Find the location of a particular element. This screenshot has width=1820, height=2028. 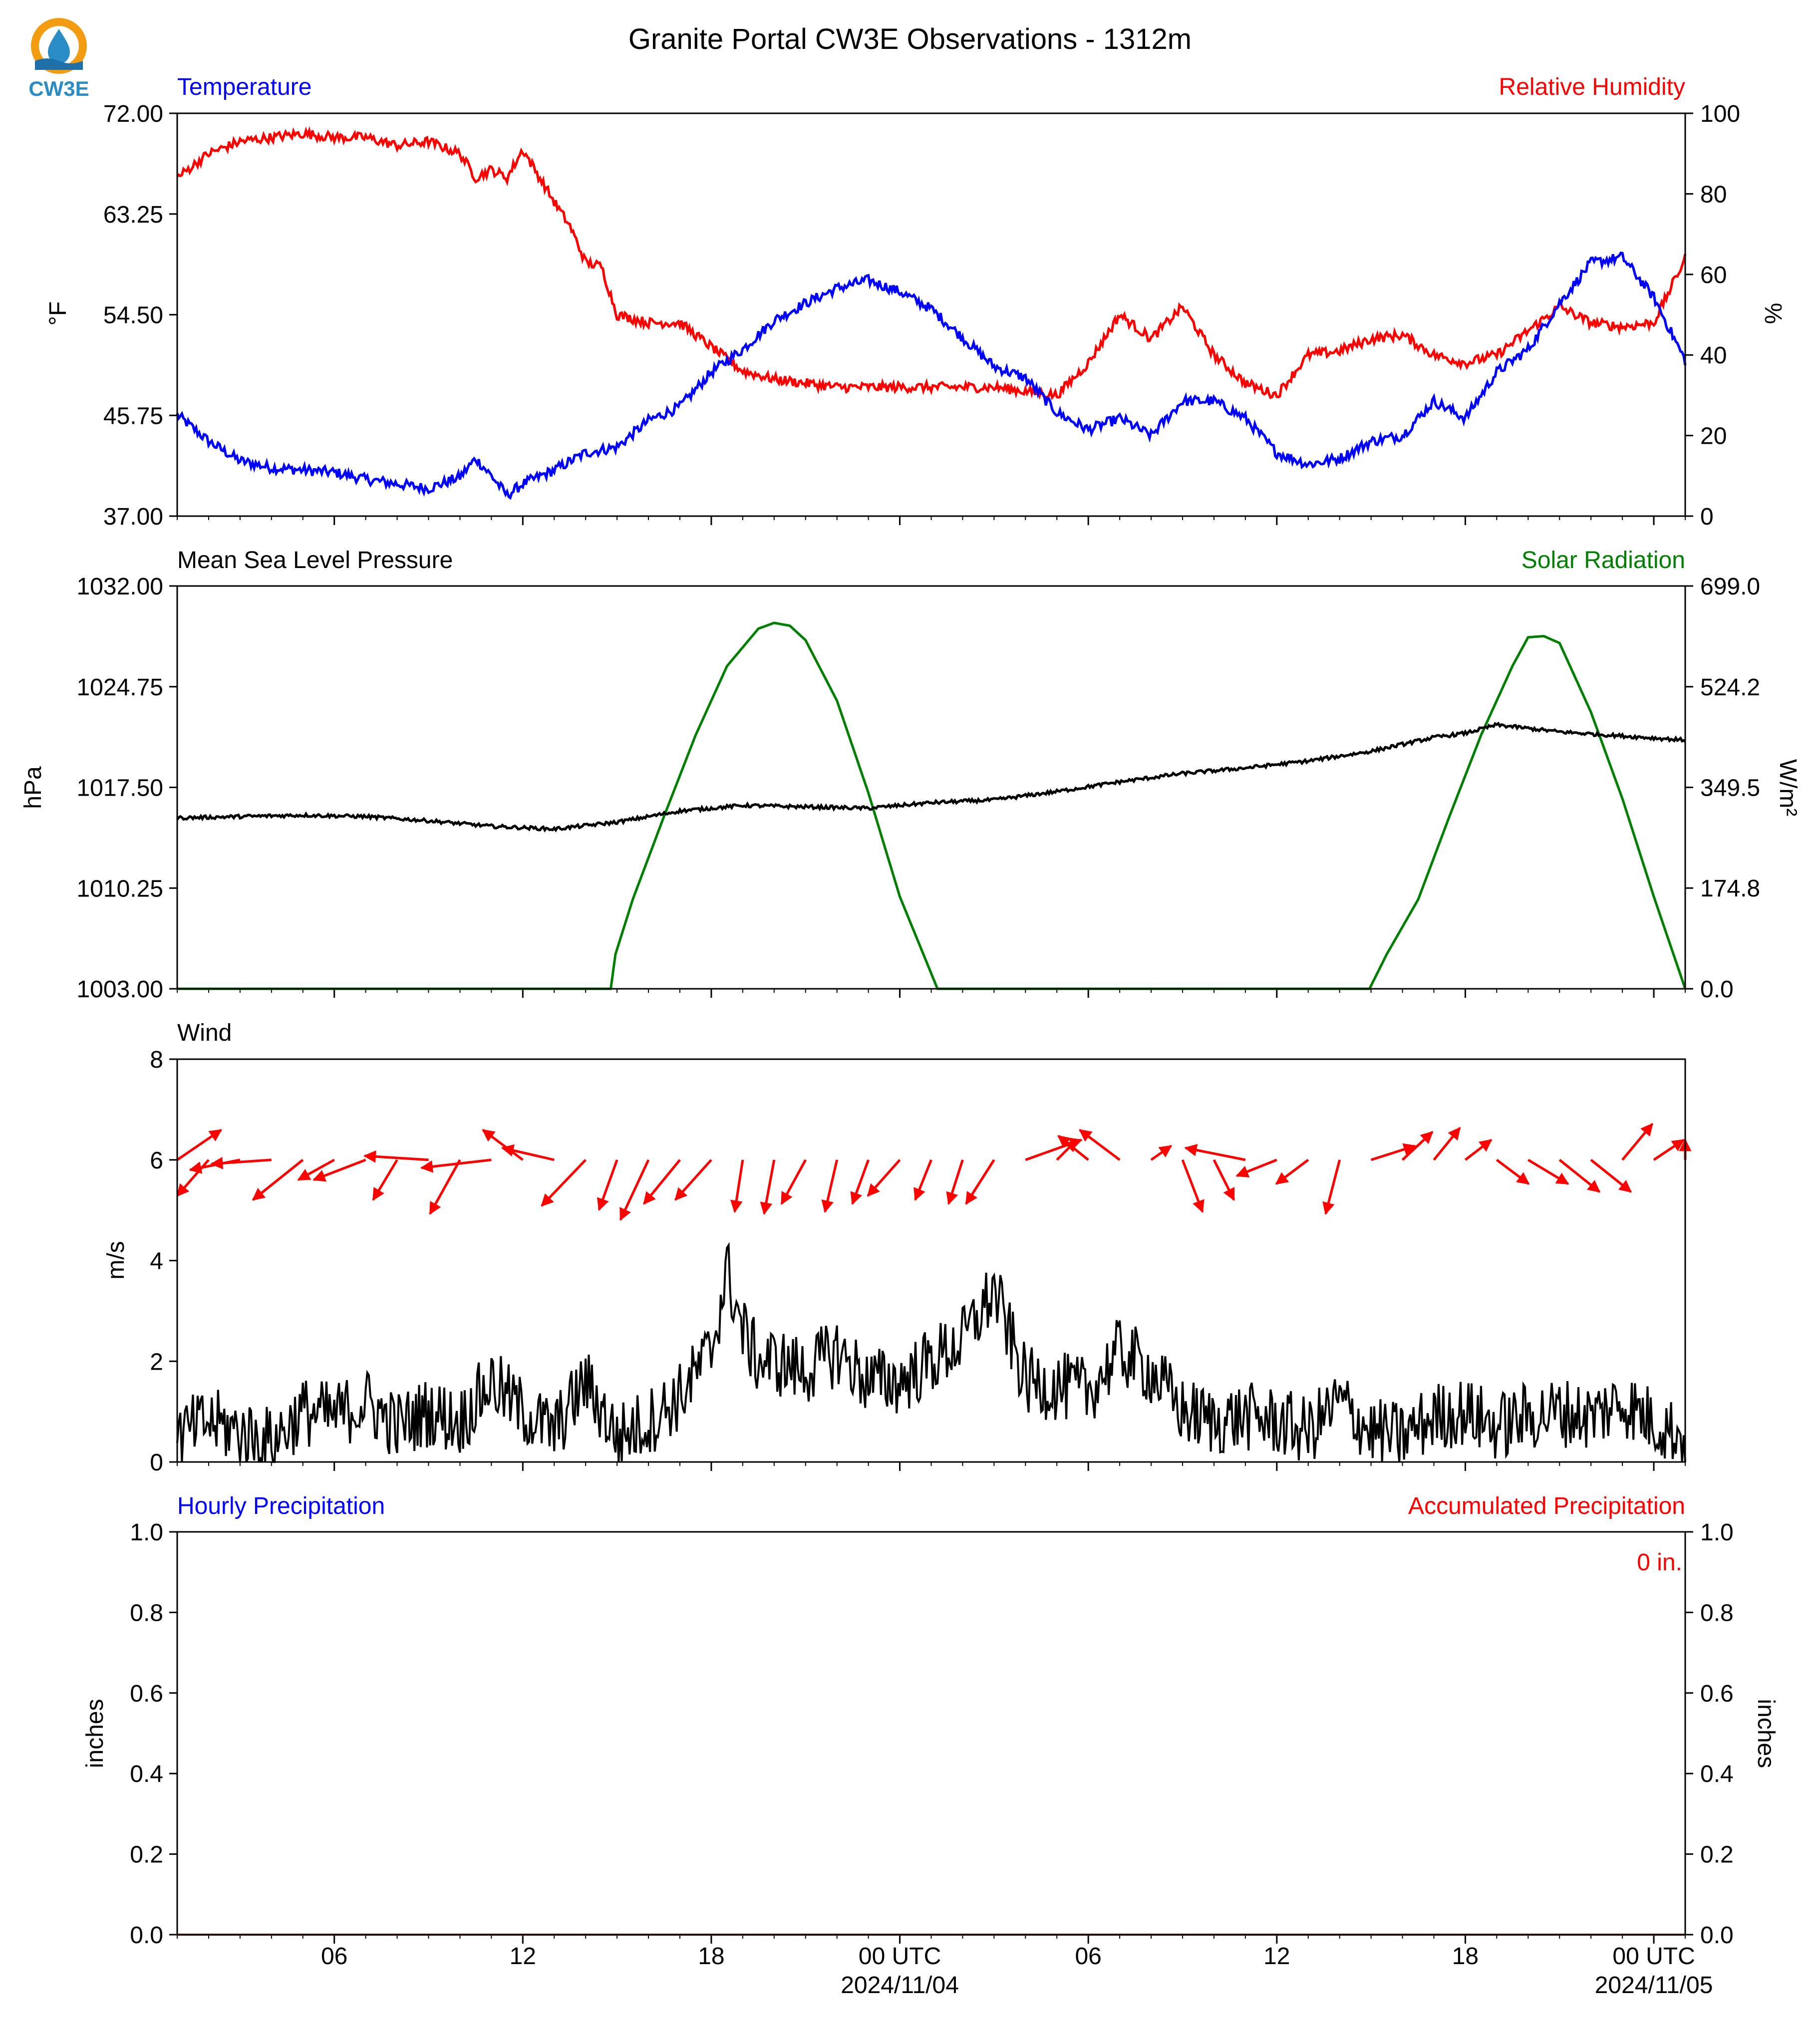

accum-precip-total: 0 in. is located at coordinates (1659, 1562).